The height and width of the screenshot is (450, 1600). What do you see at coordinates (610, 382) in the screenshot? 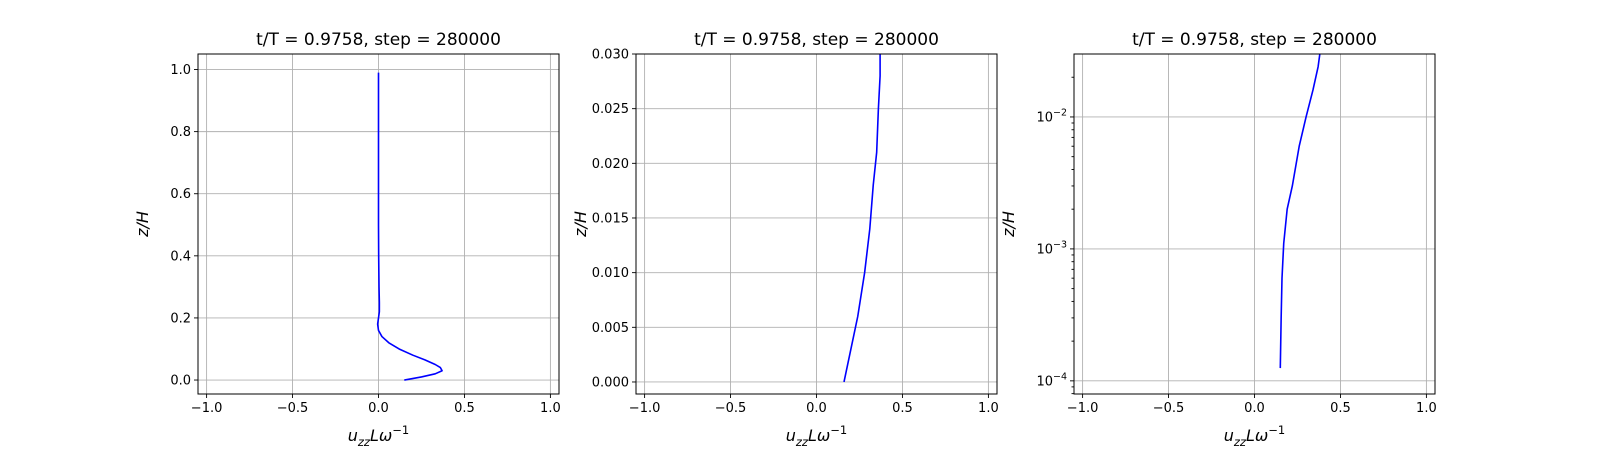
I see `y-tick-label: 0.000` at bounding box center [610, 382].